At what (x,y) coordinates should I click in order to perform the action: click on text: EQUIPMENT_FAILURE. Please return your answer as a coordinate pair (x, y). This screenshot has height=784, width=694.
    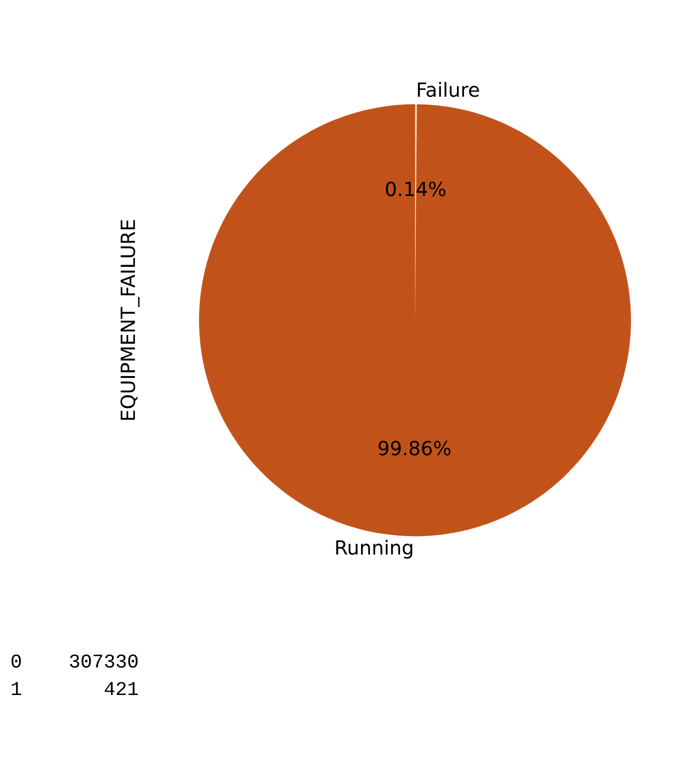
    Looking at the image, I should click on (130, 320).